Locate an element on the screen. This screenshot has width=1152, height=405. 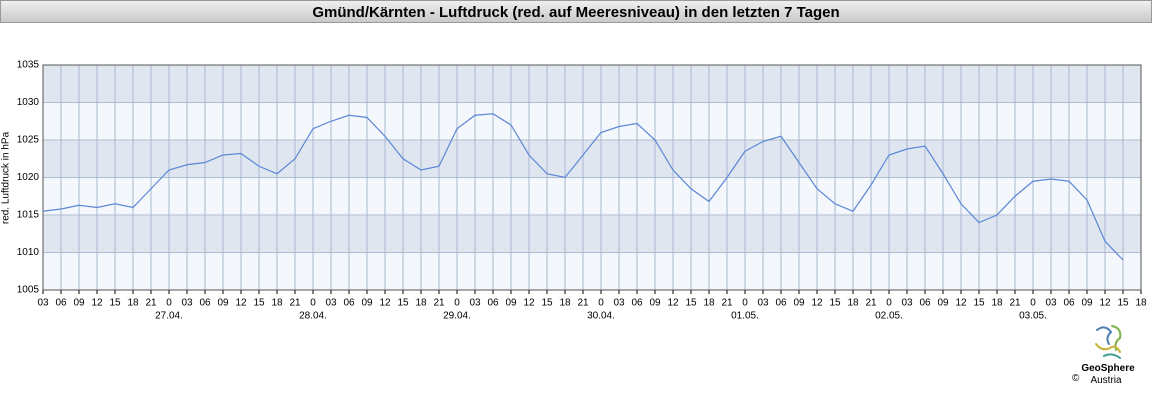
date-label: 01.05. is located at coordinates (745, 316).